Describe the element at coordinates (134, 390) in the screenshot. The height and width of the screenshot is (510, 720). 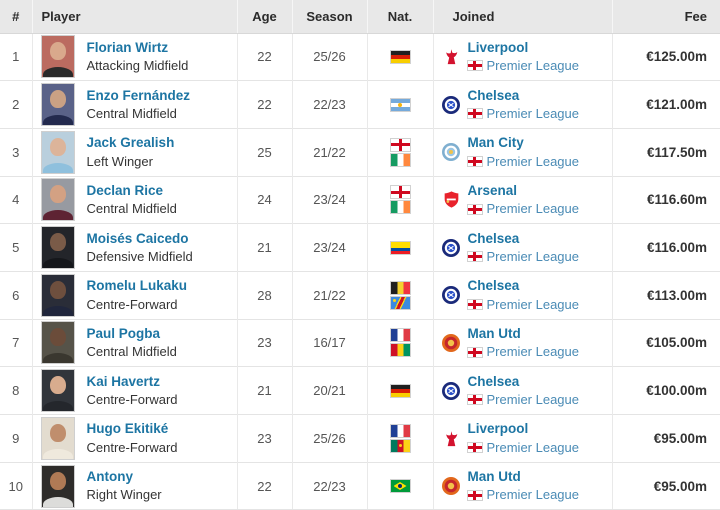
I see `player-cell: Kai Havertz Centre-Forward` at that location.